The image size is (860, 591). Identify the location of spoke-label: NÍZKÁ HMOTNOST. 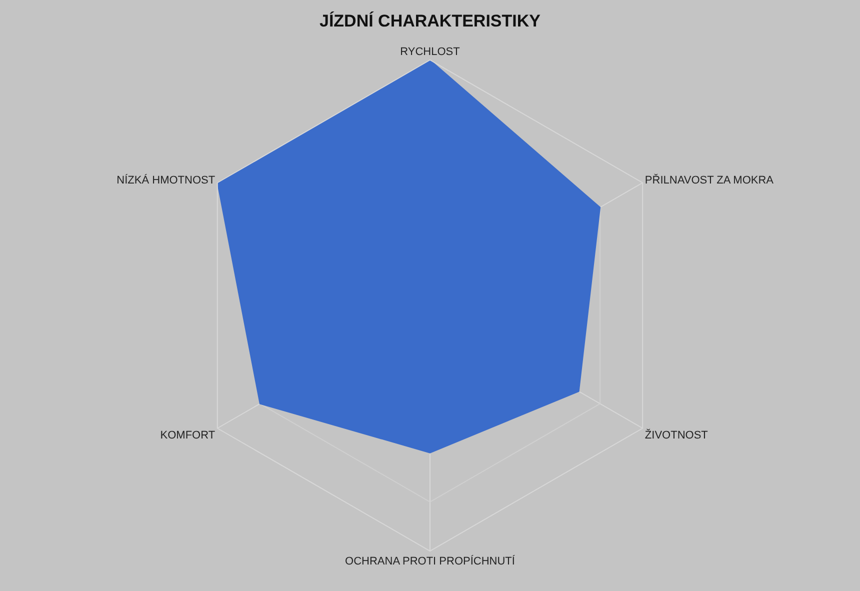
(166, 180).